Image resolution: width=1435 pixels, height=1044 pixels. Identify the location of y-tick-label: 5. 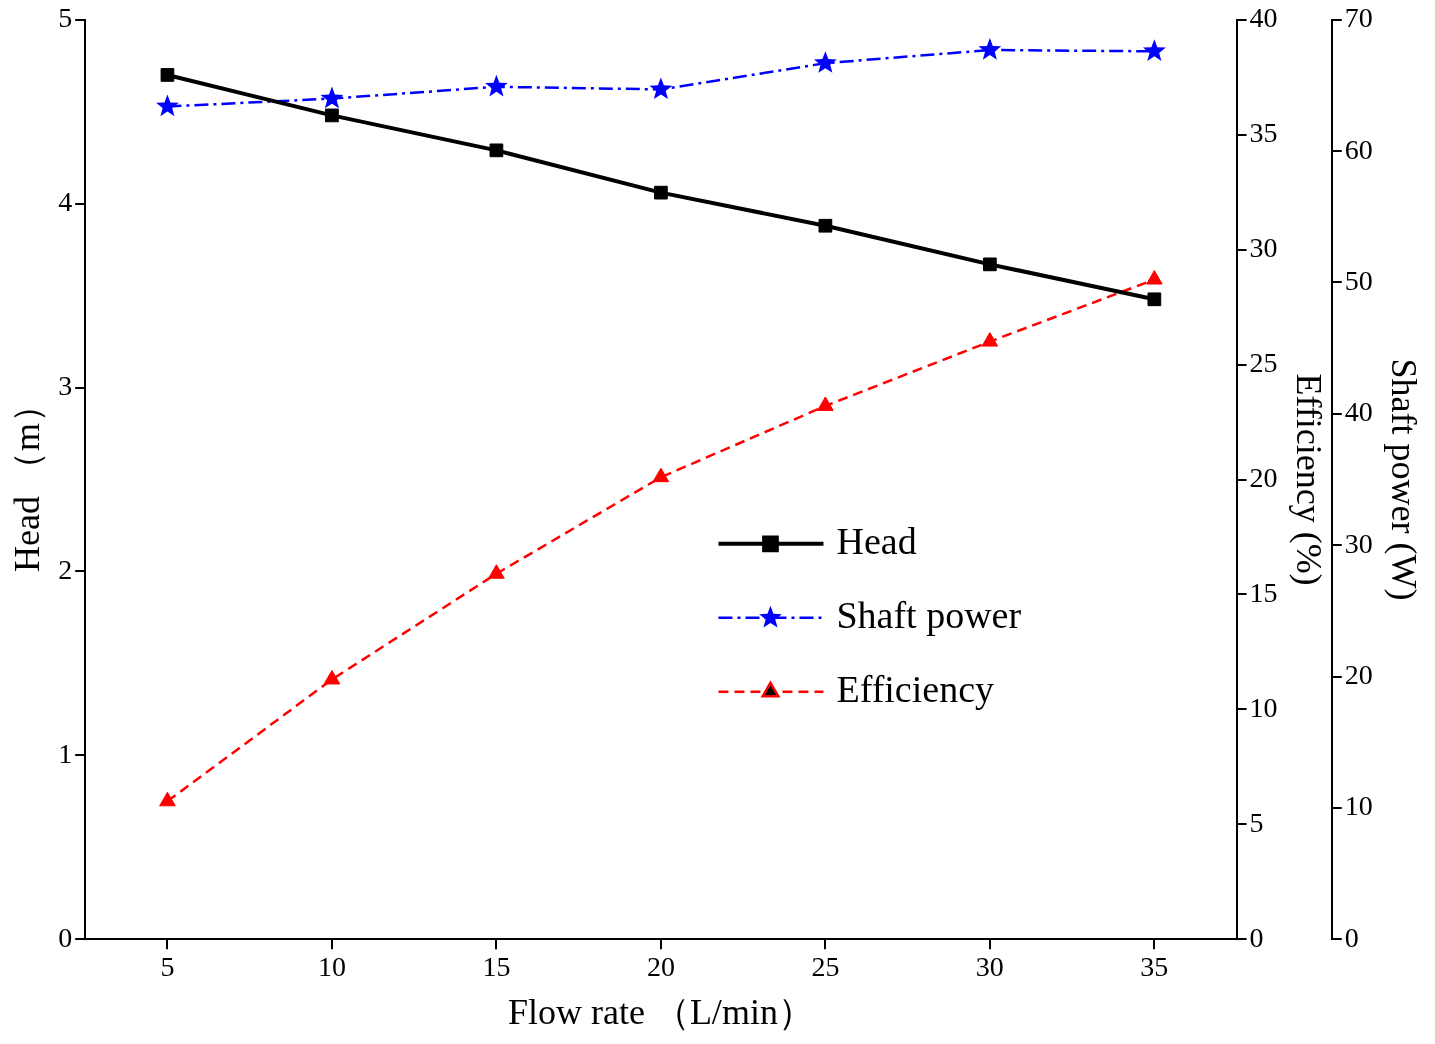
(65, 18).